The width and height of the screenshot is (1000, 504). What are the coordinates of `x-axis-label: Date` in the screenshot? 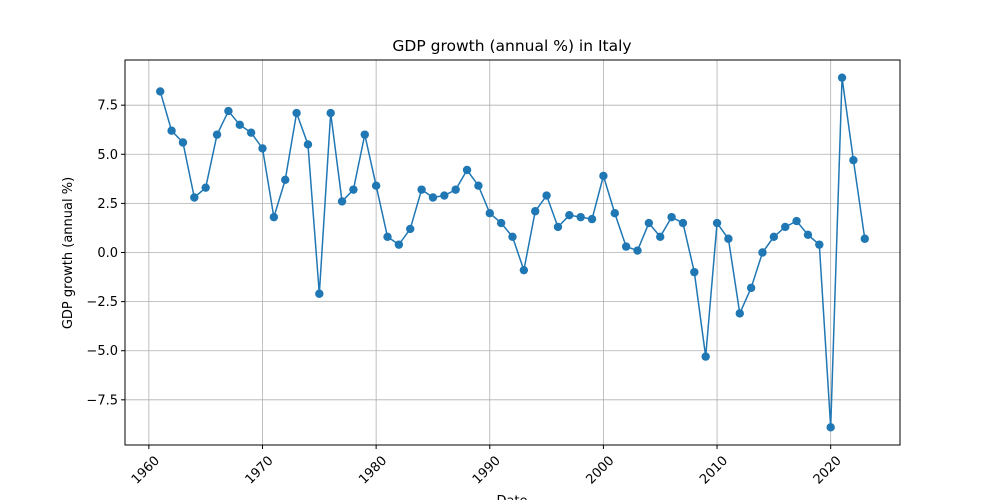 It's located at (511, 497).